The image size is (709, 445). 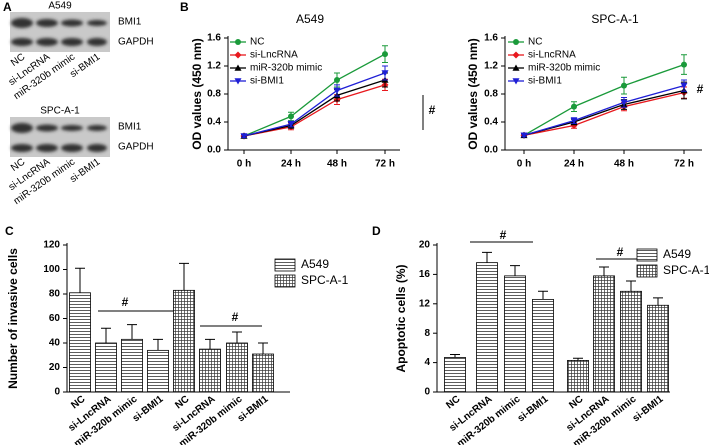 I want to click on legend-label: A549, so click(x=677, y=254).